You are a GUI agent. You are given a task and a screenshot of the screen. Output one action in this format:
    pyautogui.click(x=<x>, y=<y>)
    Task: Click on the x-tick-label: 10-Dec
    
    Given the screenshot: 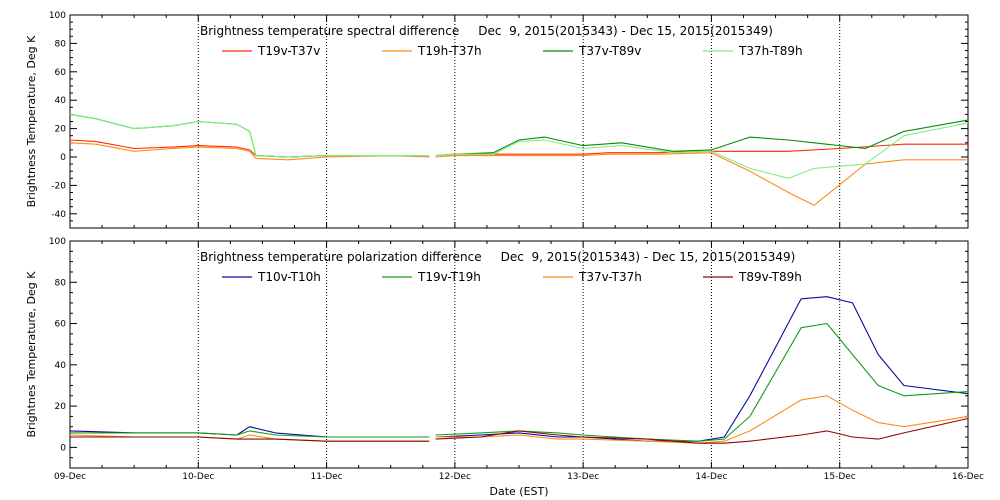 What is the action you would take?
    pyautogui.click(x=198, y=477)
    